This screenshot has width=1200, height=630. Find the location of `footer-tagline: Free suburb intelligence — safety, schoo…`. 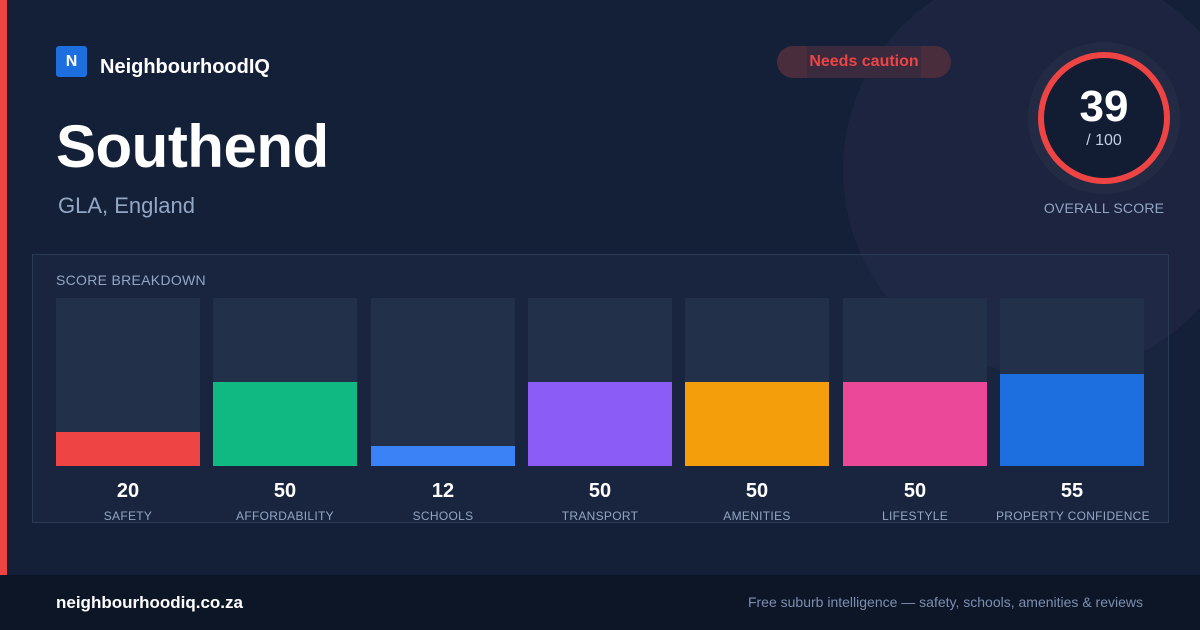

footer-tagline: Free suburb intelligence — safety, schoo… is located at coordinates (945, 602).